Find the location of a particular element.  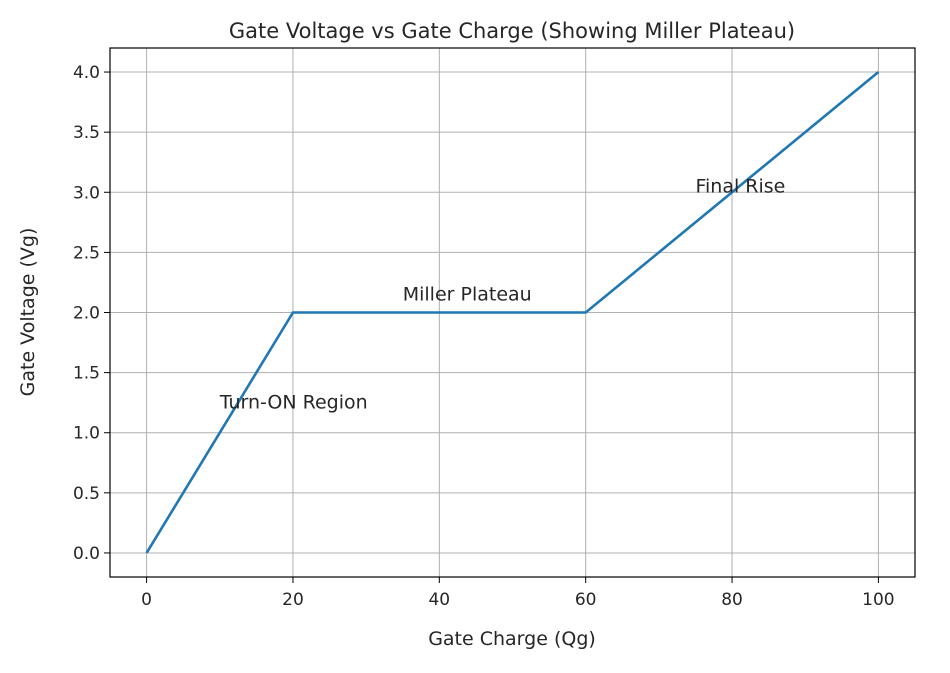

y-tick-label: 3.0 is located at coordinates (86, 193).